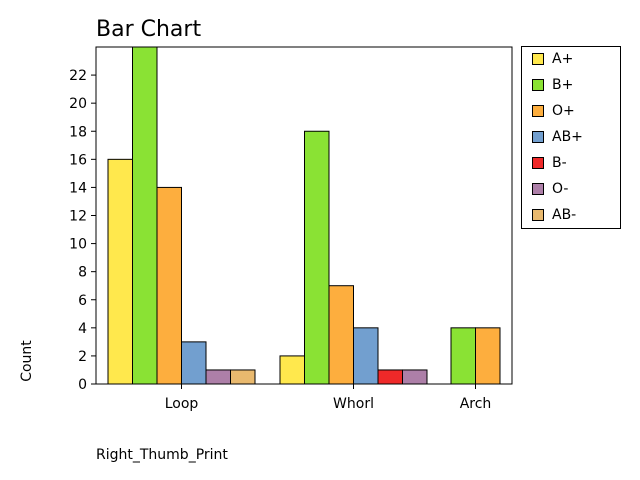 The image size is (640, 480). What do you see at coordinates (149, 29) in the screenshot?
I see `chart-title: Bar Chart` at bounding box center [149, 29].